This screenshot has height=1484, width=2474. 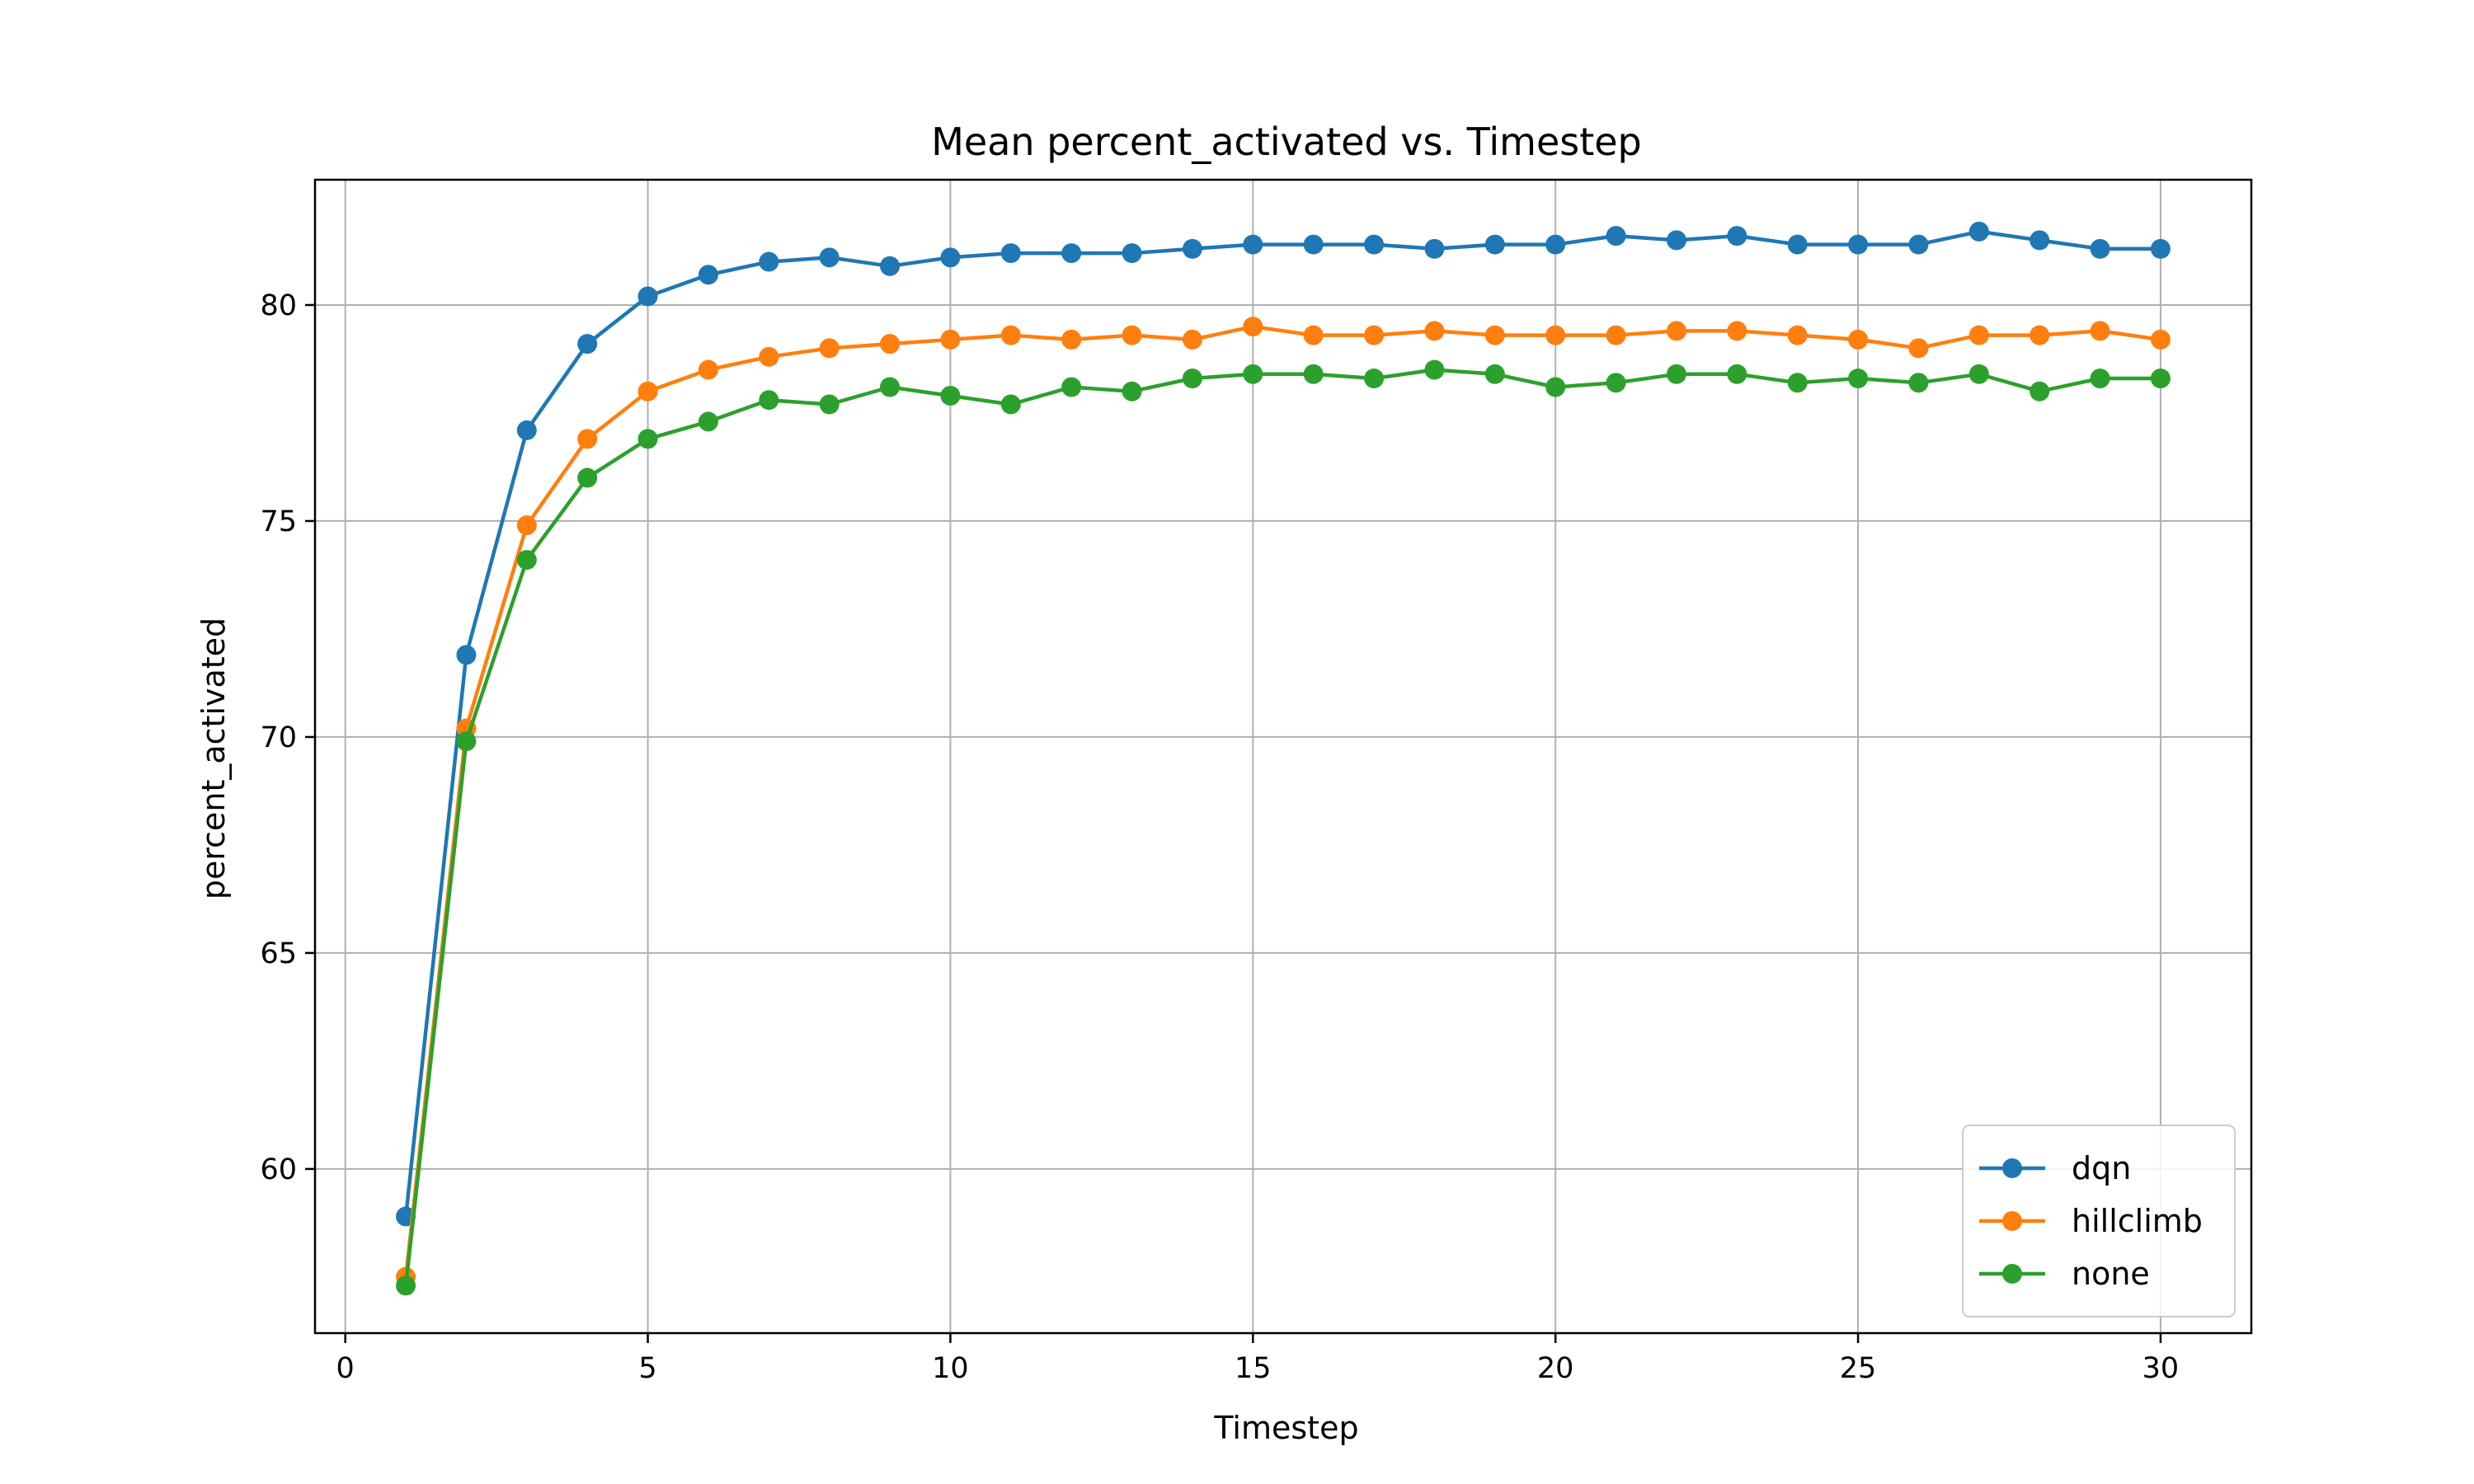 What do you see at coordinates (647, 1368) in the screenshot?
I see `x-tick-label: 5` at bounding box center [647, 1368].